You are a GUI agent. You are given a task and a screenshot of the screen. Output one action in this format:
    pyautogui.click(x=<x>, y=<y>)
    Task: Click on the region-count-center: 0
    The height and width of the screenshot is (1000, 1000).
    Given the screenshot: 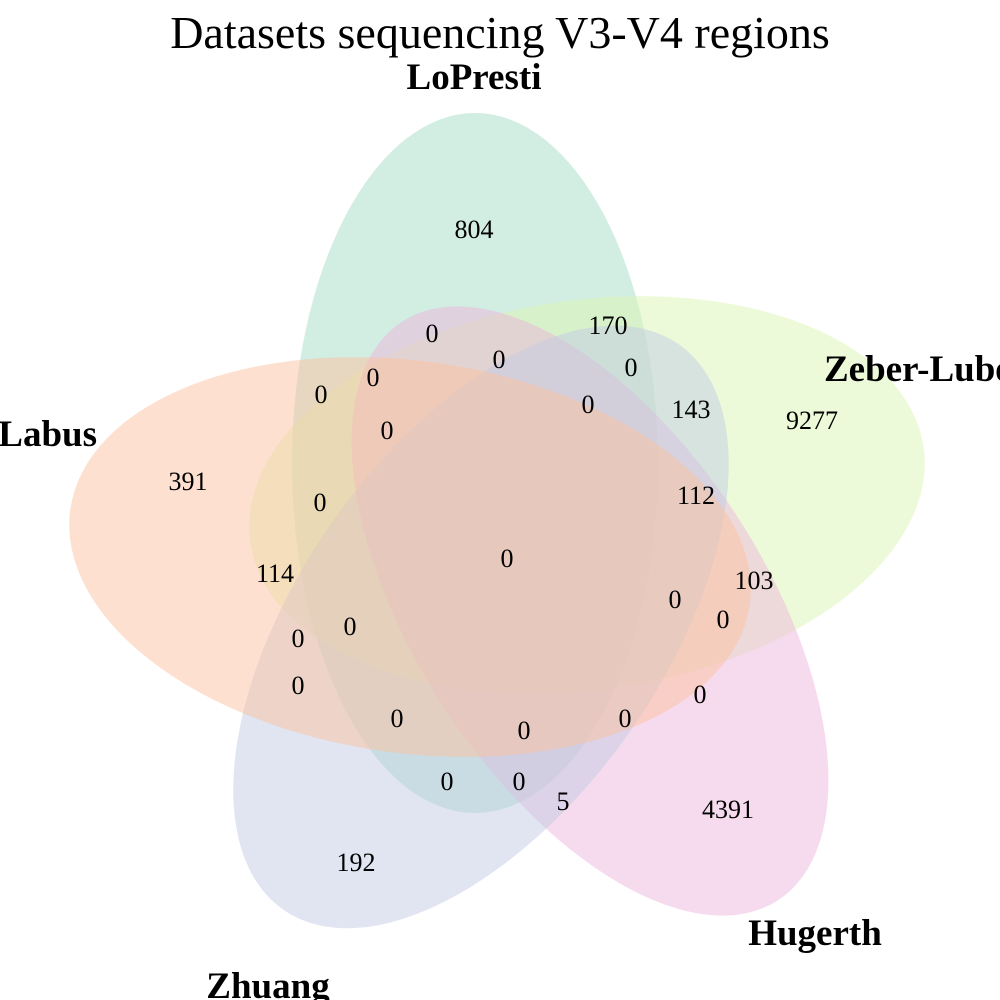 What is the action you would take?
    pyautogui.click(x=507, y=558)
    